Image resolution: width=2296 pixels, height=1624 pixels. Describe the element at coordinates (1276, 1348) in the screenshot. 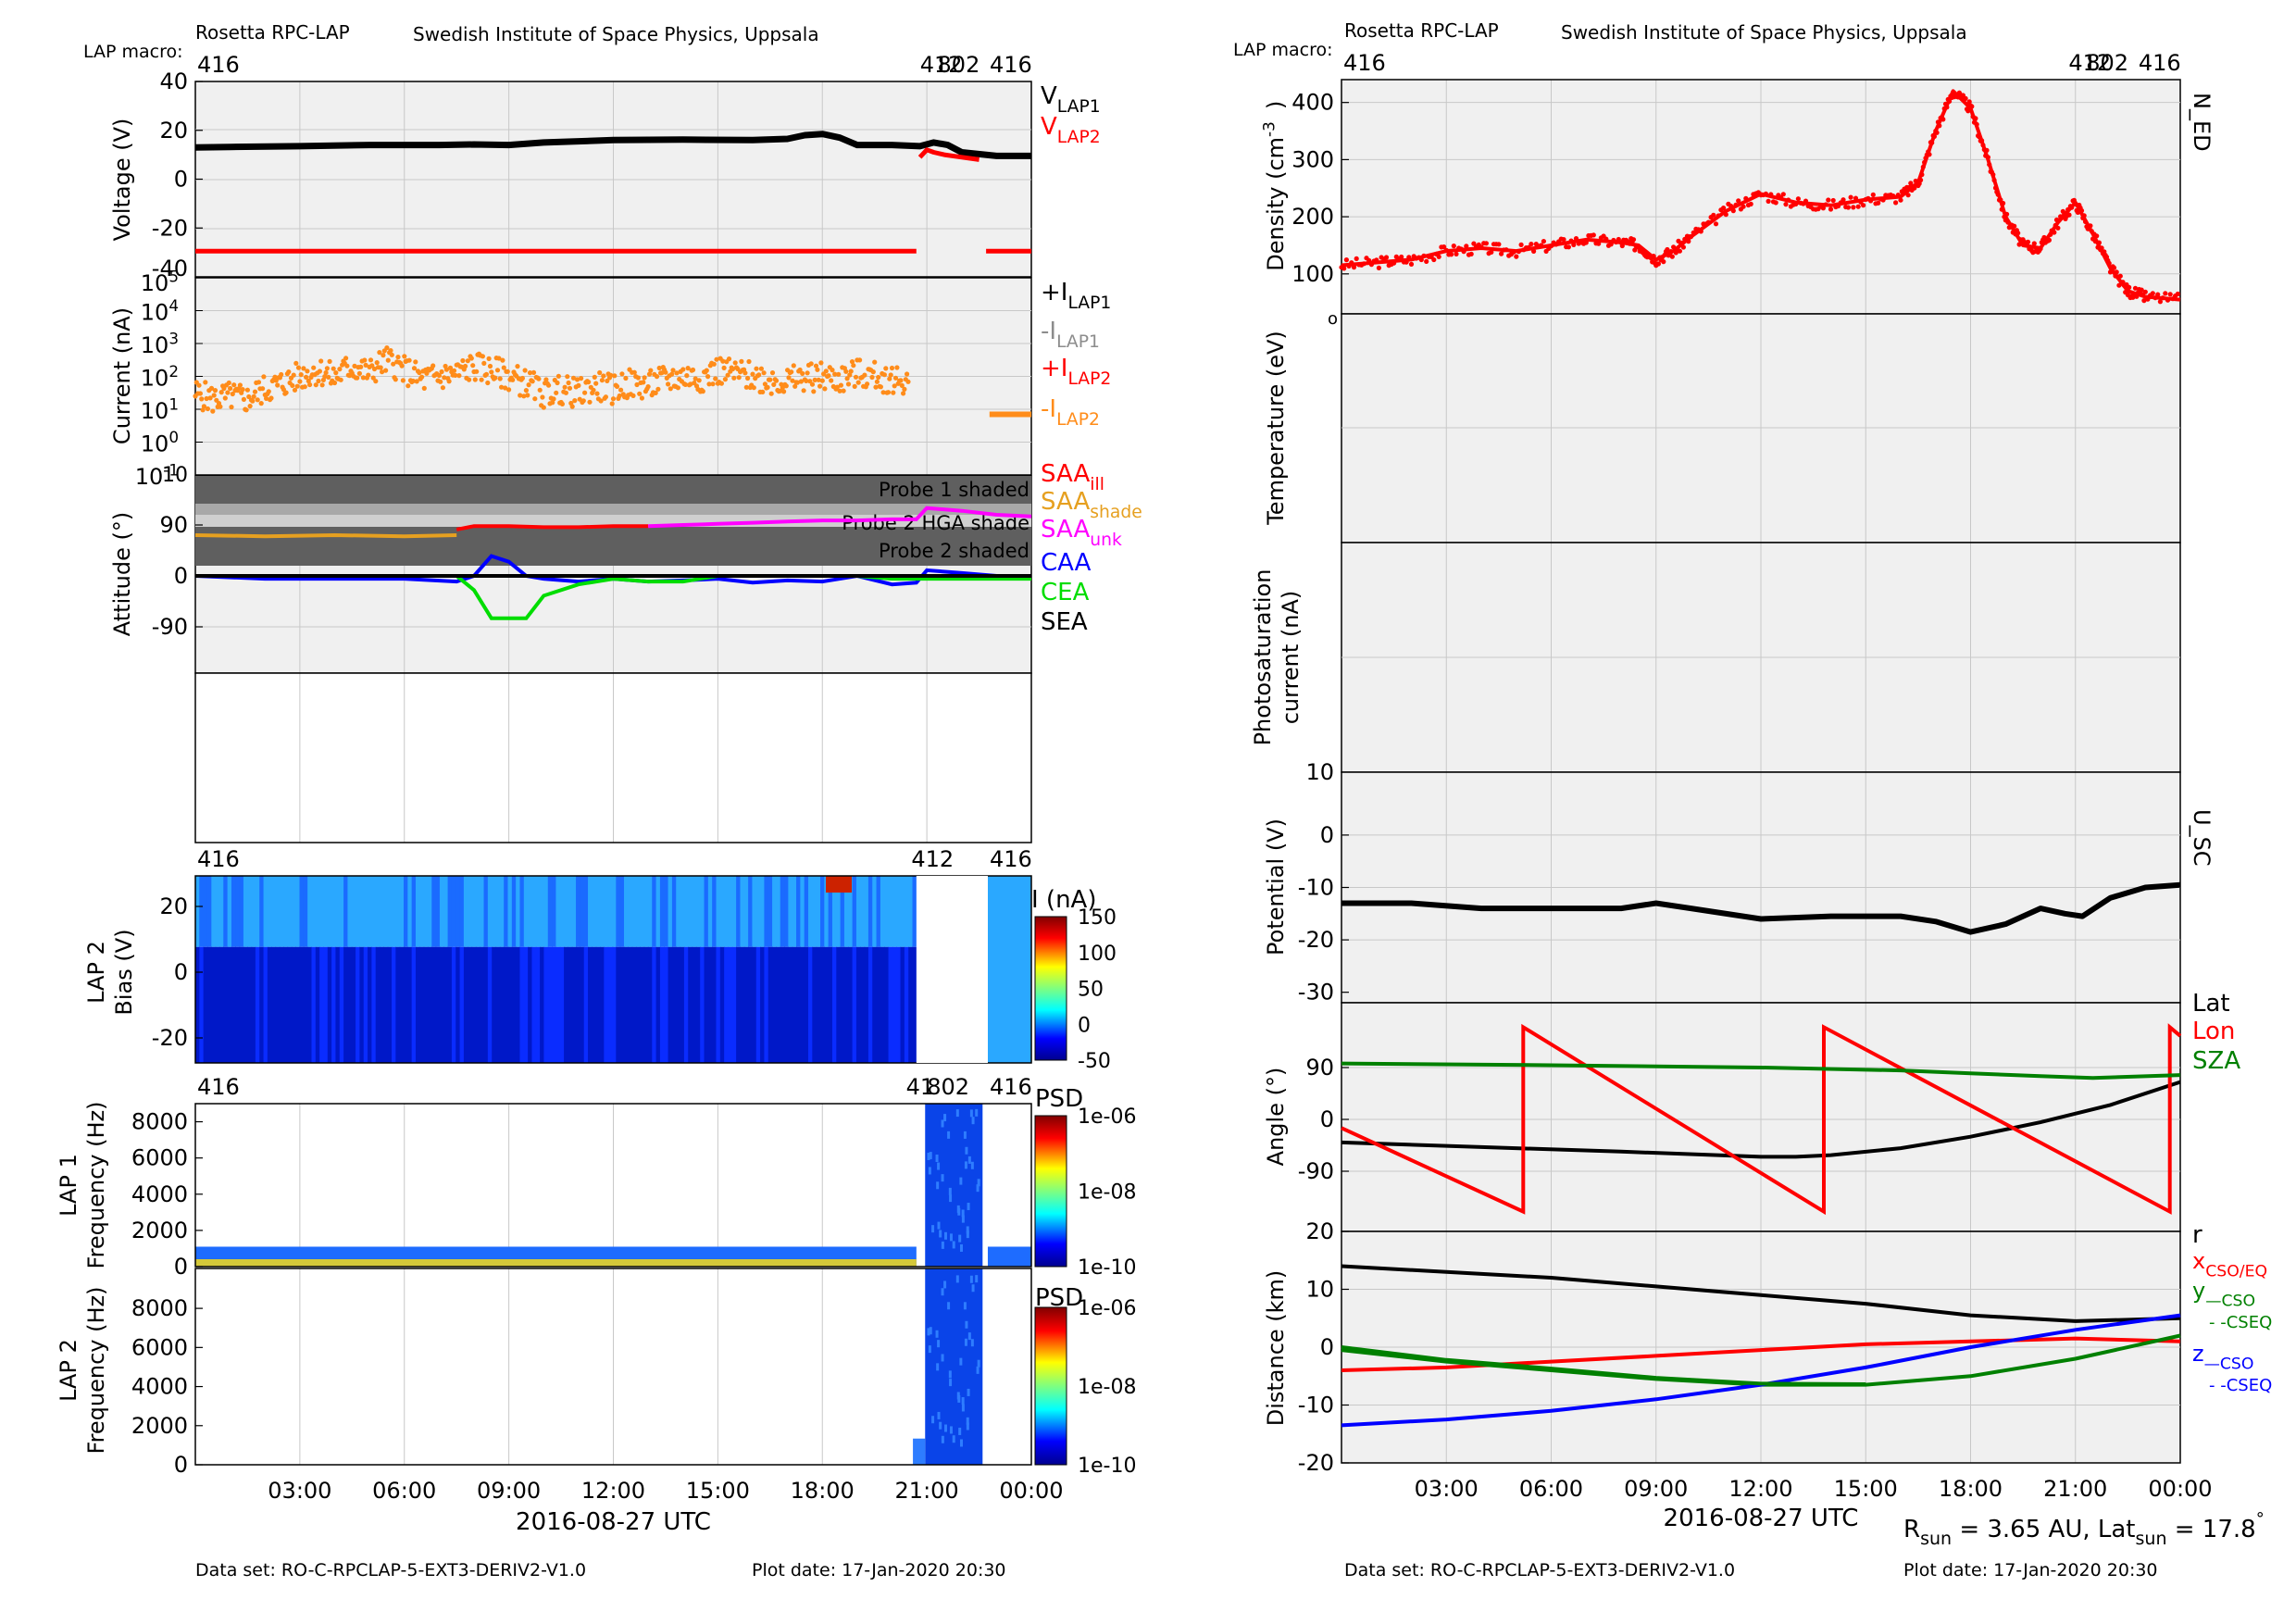

I see `distance-ylabel: Distance (km)` at that location.